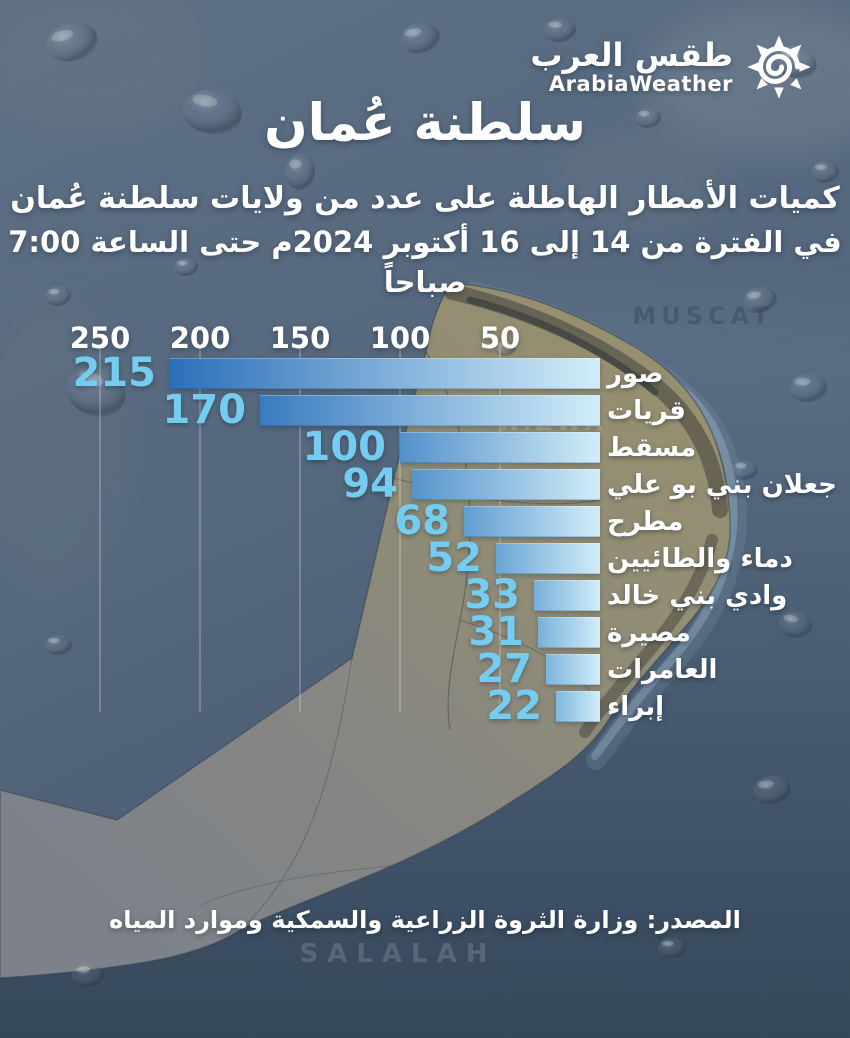 The width and height of the screenshot is (850, 1038). I want to click on axis-tick-150: 150, so click(300, 338).